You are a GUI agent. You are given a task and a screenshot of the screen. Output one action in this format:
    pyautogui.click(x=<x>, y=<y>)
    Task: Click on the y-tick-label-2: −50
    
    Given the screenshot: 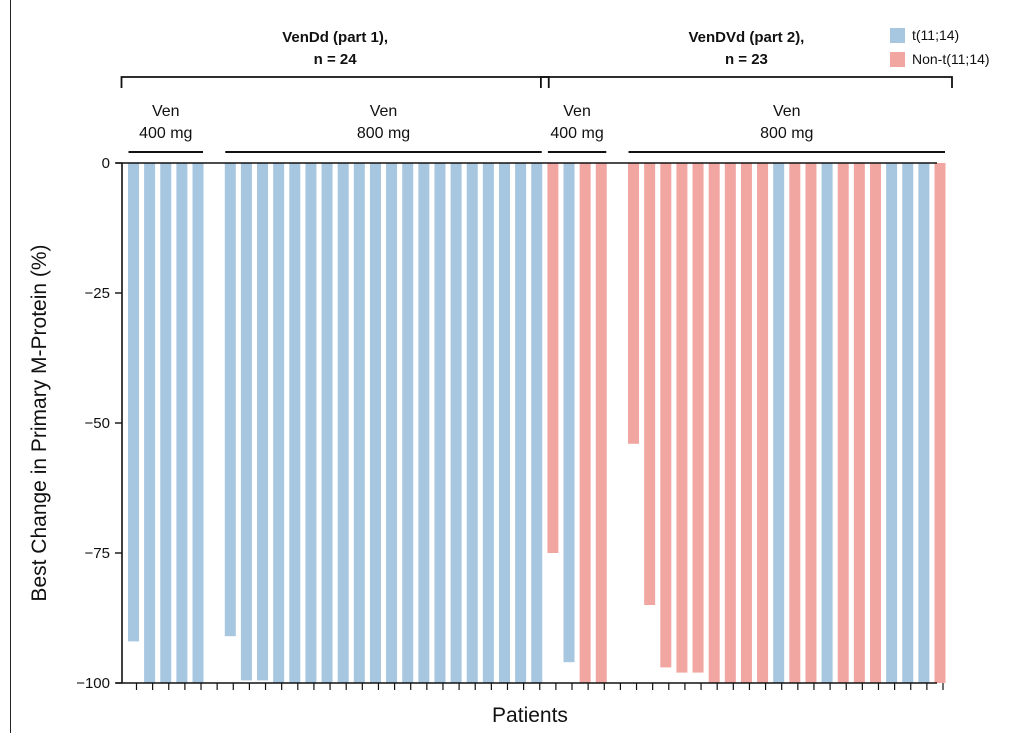 What is the action you would take?
    pyautogui.click(x=97, y=423)
    